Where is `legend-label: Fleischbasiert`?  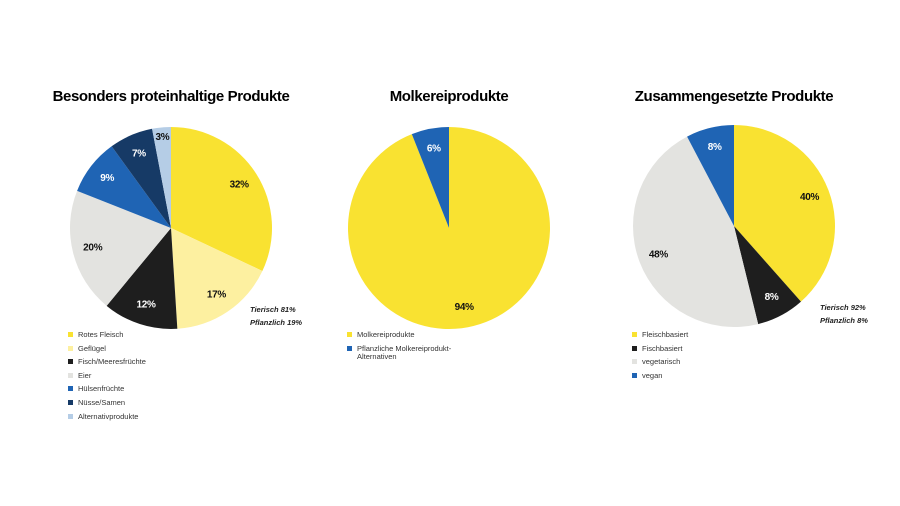 legend-label: Fleischbasiert is located at coordinates (665, 334).